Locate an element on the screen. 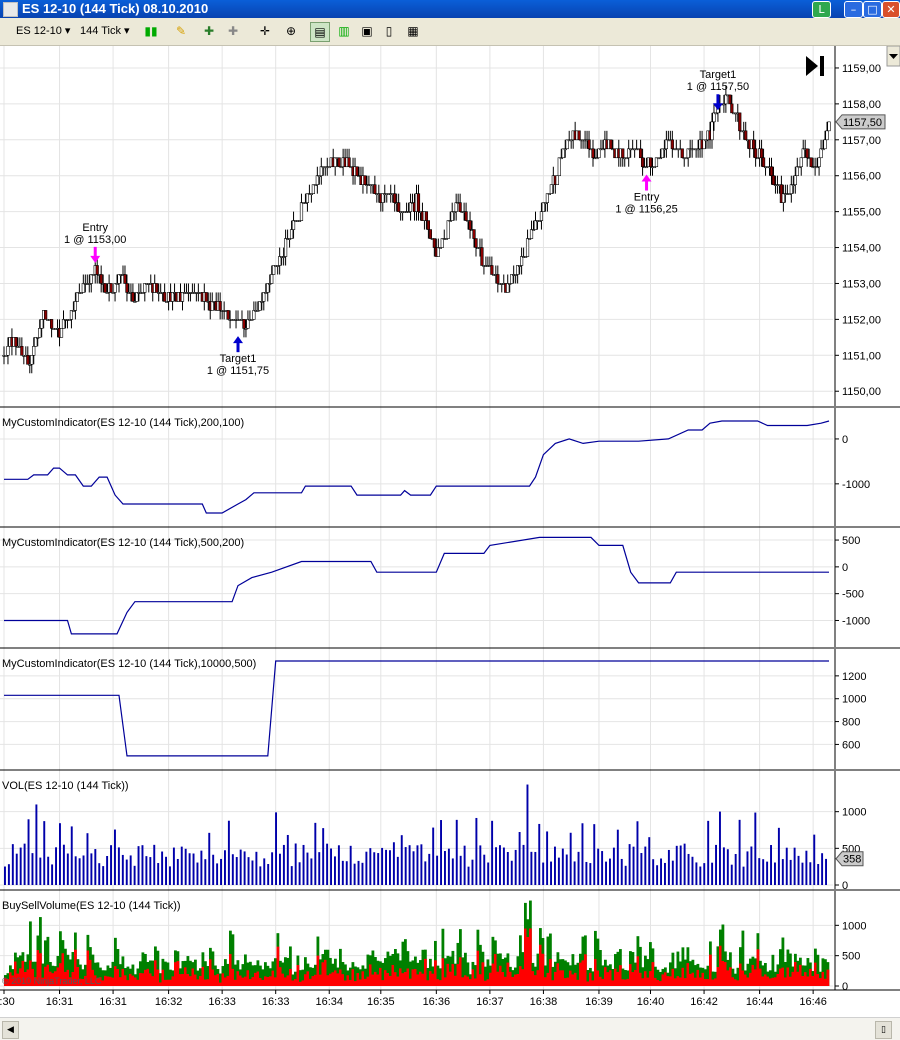 The width and height of the screenshot is (900, 1040). maximize-button: □ is located at coordinates (872, 9).